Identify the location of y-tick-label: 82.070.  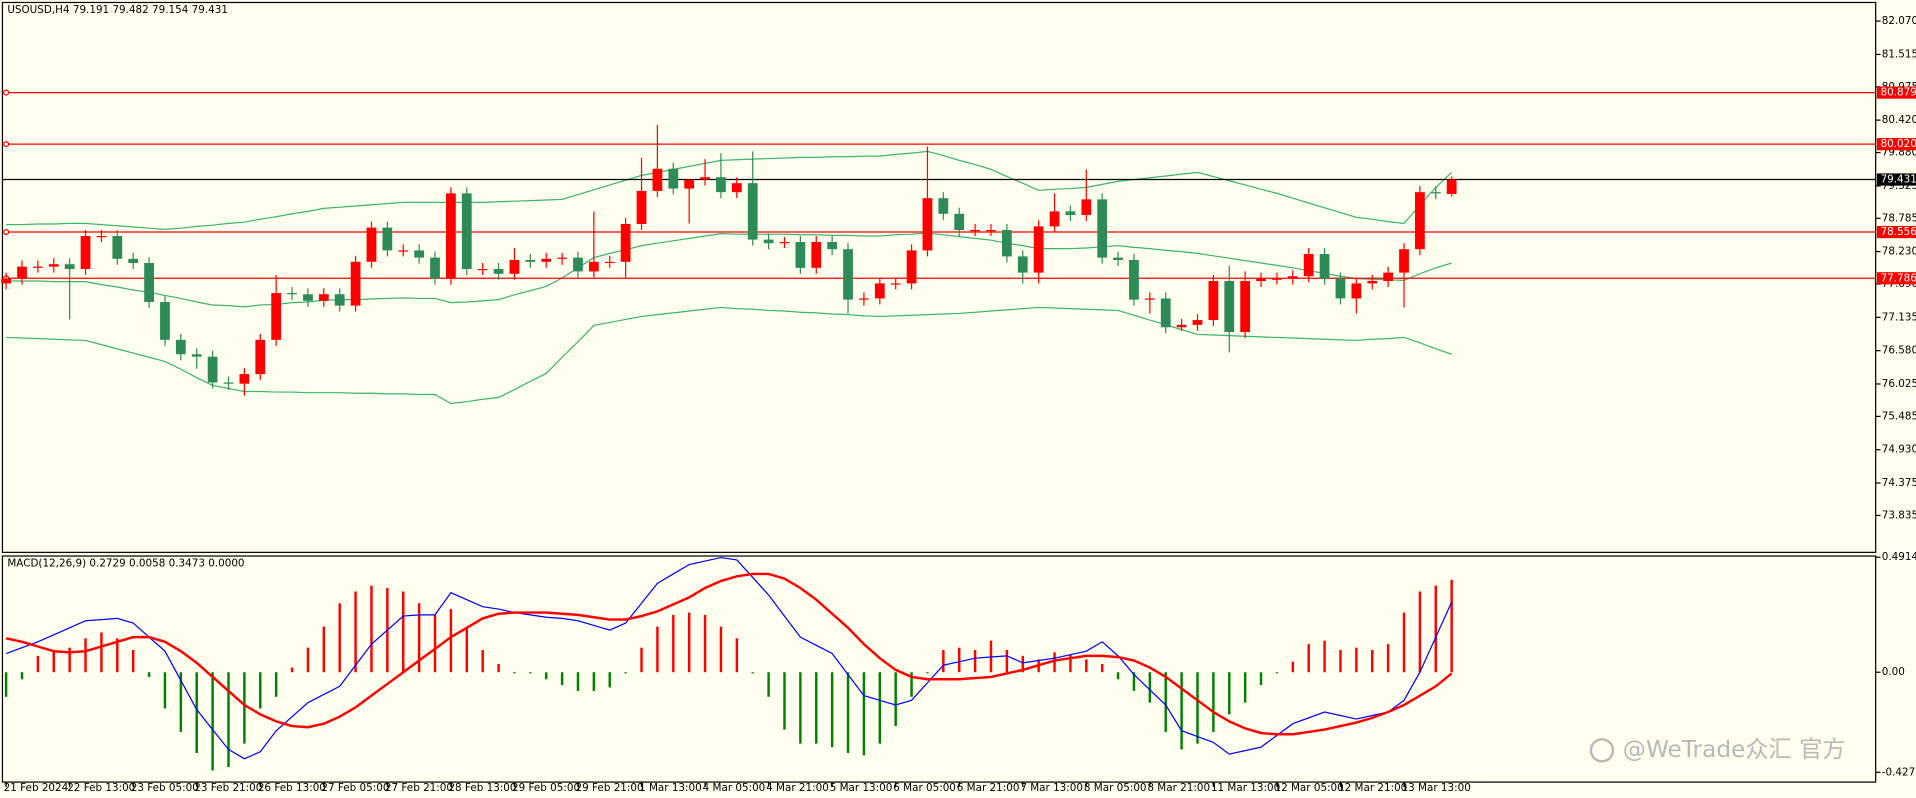
(1899, 21).